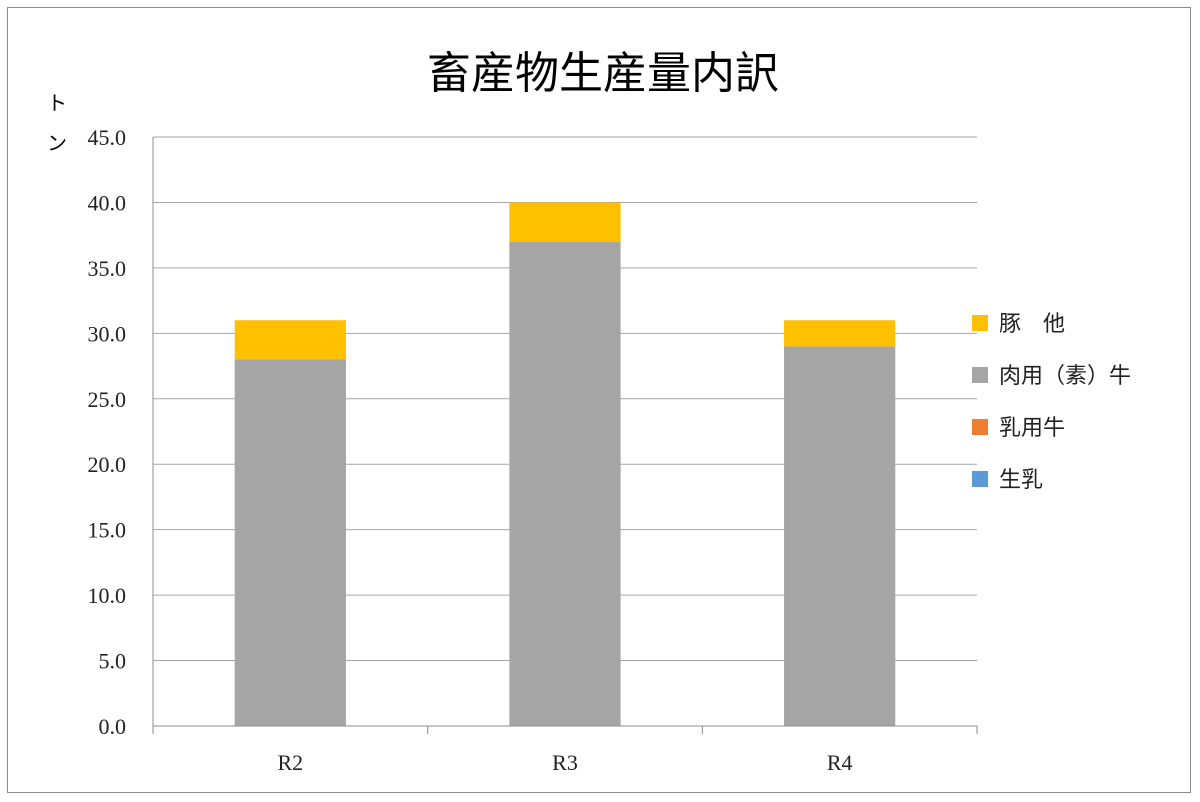  Describe the element at coordinates (107, 595) in the screenshot. I see `y-tick-label: 10.0` at that location.